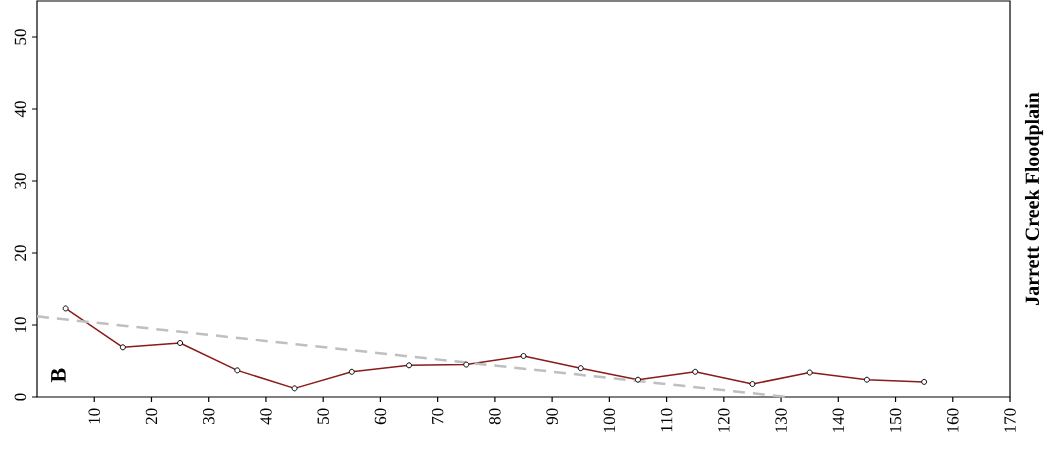 This screenshot has width=1048, height=455. Describe the element at coordinates (380, 416) in the screenshot. I see `x-tick-label: 60` at that location.